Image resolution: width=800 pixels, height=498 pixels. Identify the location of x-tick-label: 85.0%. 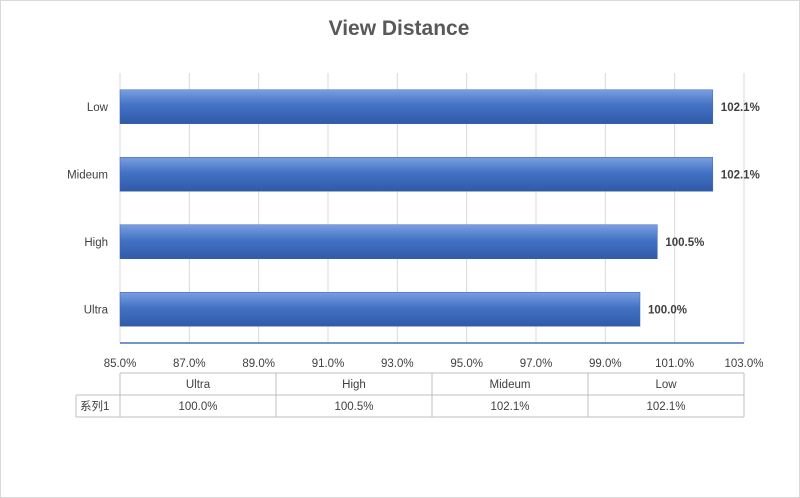
(120, 364).